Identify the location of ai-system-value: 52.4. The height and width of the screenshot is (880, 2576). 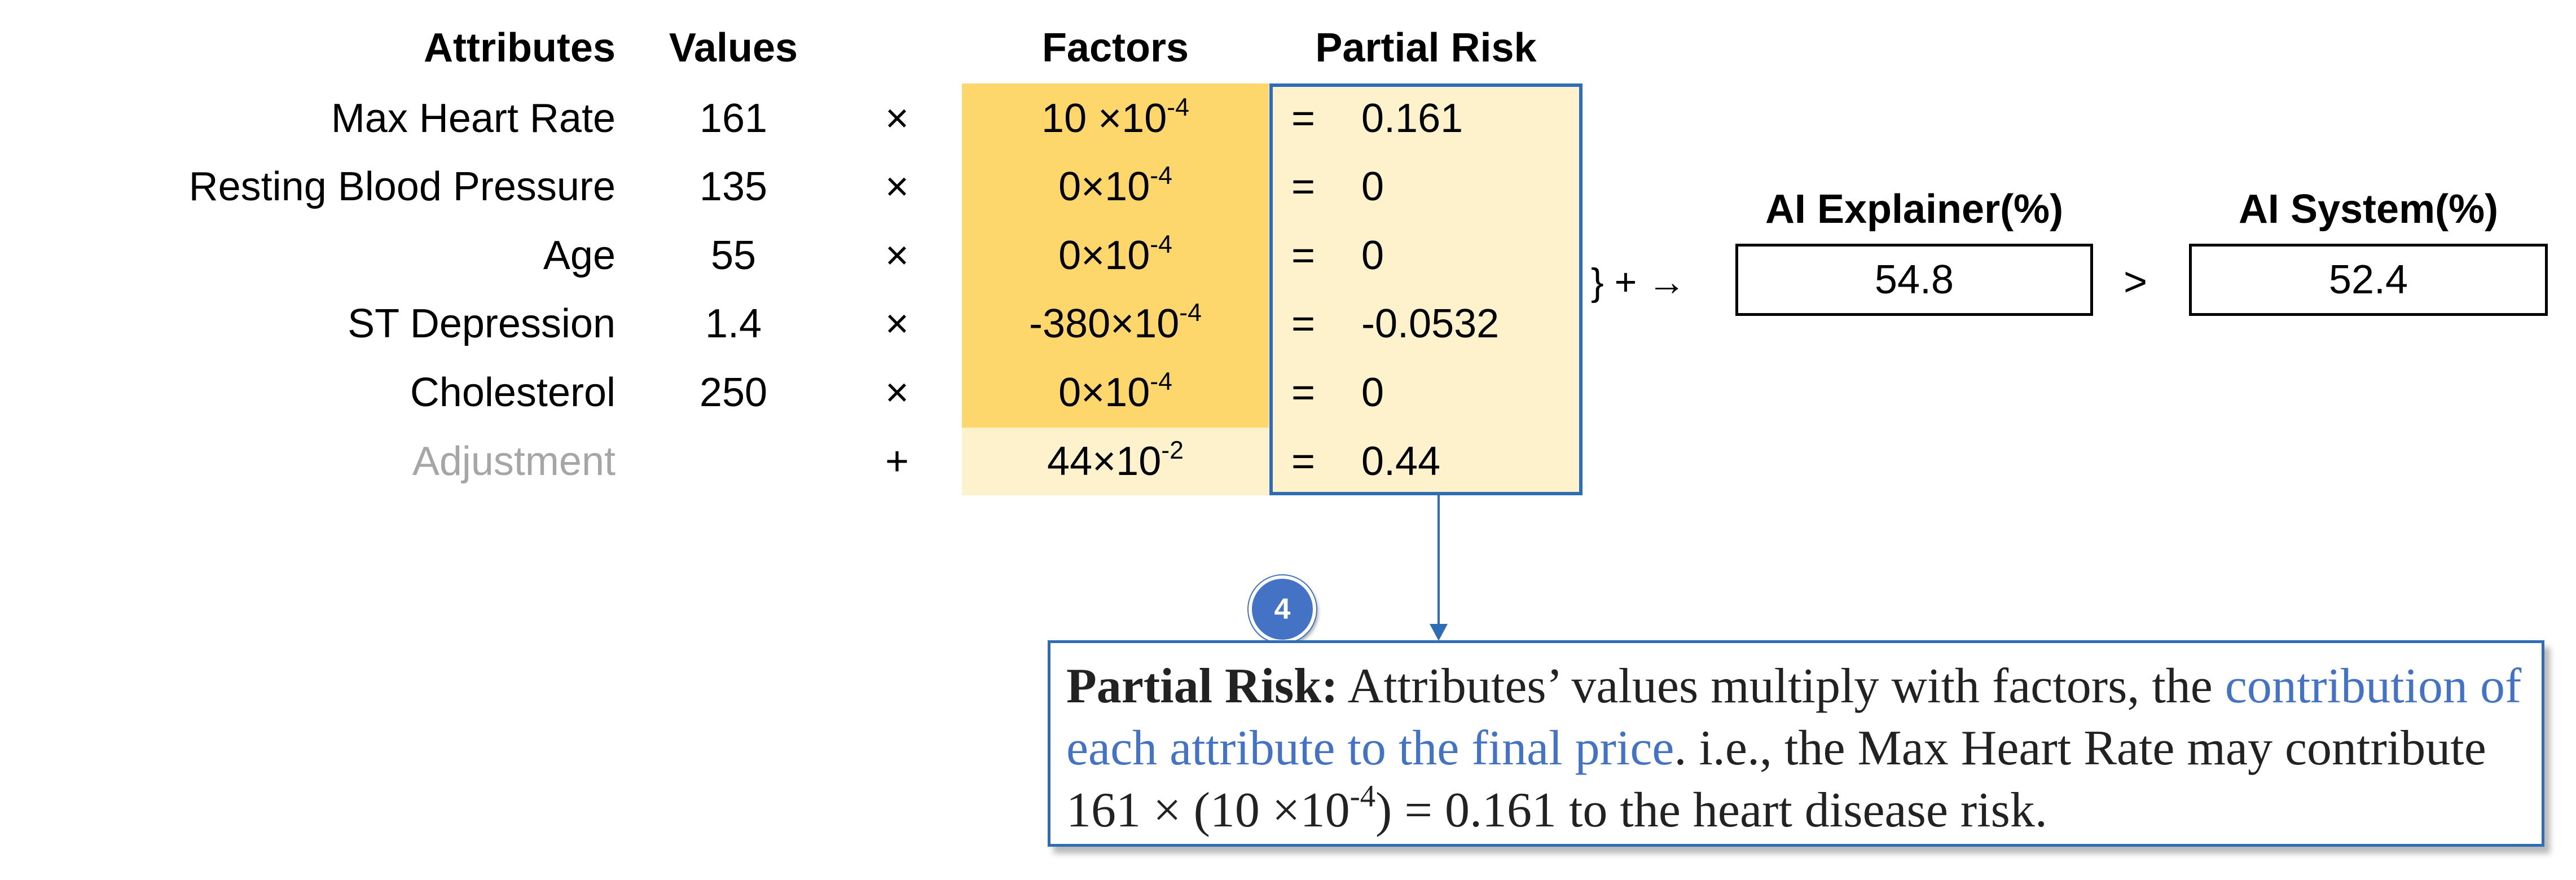
(2368, 280).